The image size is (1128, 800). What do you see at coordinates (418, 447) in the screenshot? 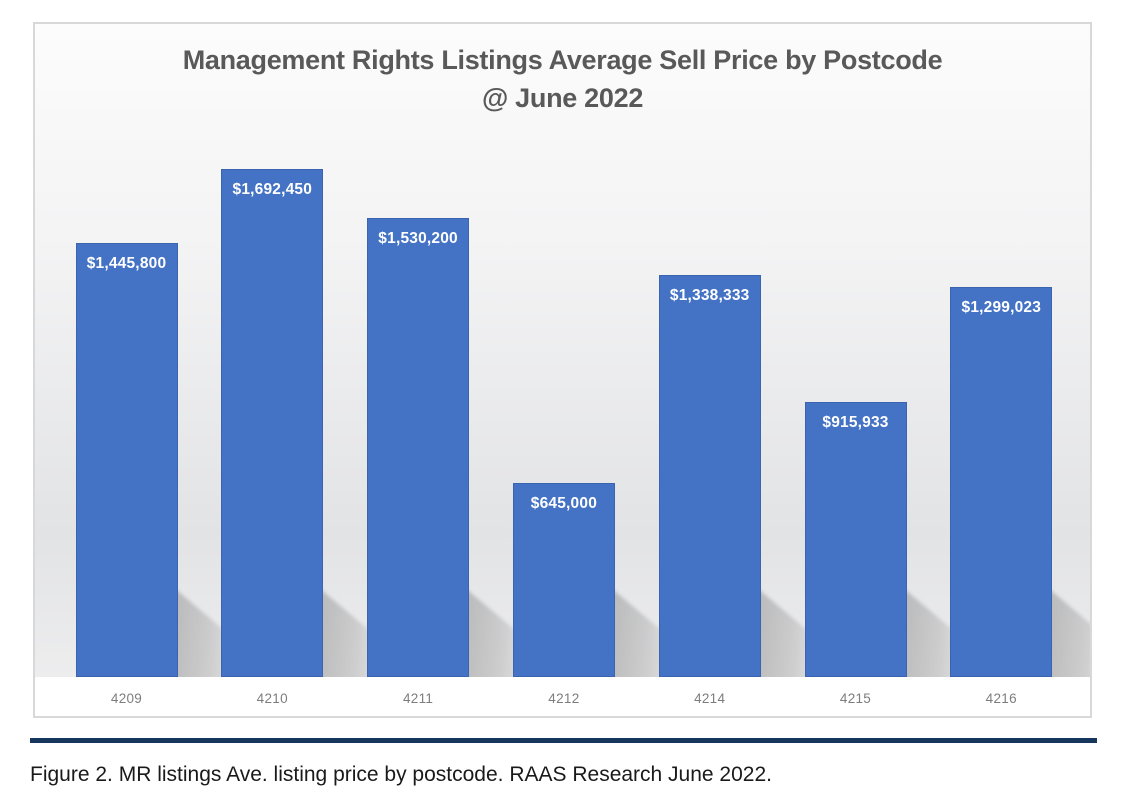
I see `bar-4211: $1,530,200` at bounding box center [418, 447].